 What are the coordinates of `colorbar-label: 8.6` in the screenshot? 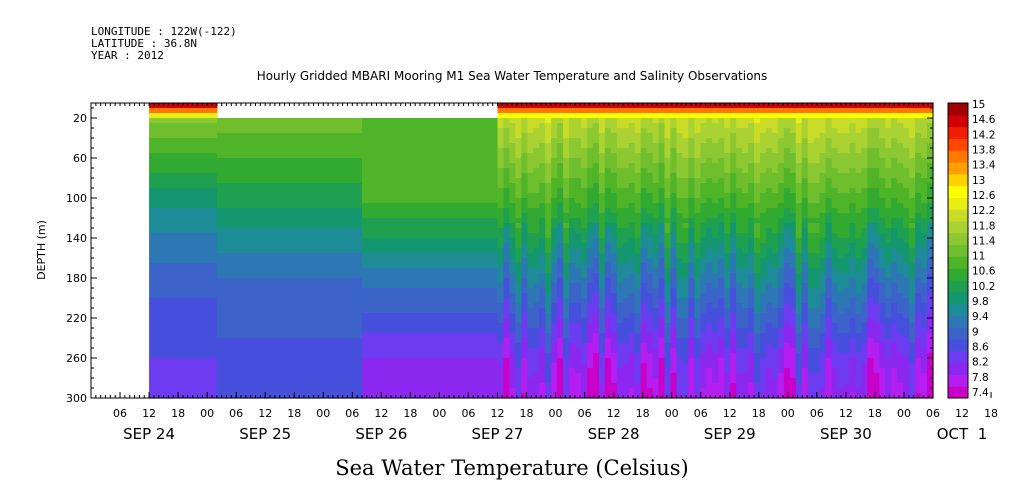 It's located at (980, 348).